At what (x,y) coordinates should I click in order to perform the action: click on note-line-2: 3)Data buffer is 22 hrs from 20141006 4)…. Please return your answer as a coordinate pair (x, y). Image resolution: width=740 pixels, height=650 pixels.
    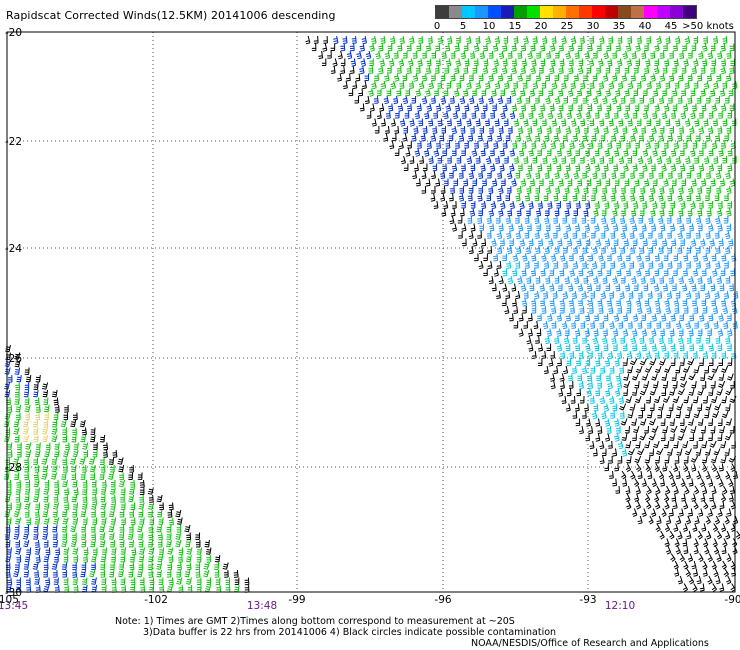
    Looking at the image, I should click on (350, 632).